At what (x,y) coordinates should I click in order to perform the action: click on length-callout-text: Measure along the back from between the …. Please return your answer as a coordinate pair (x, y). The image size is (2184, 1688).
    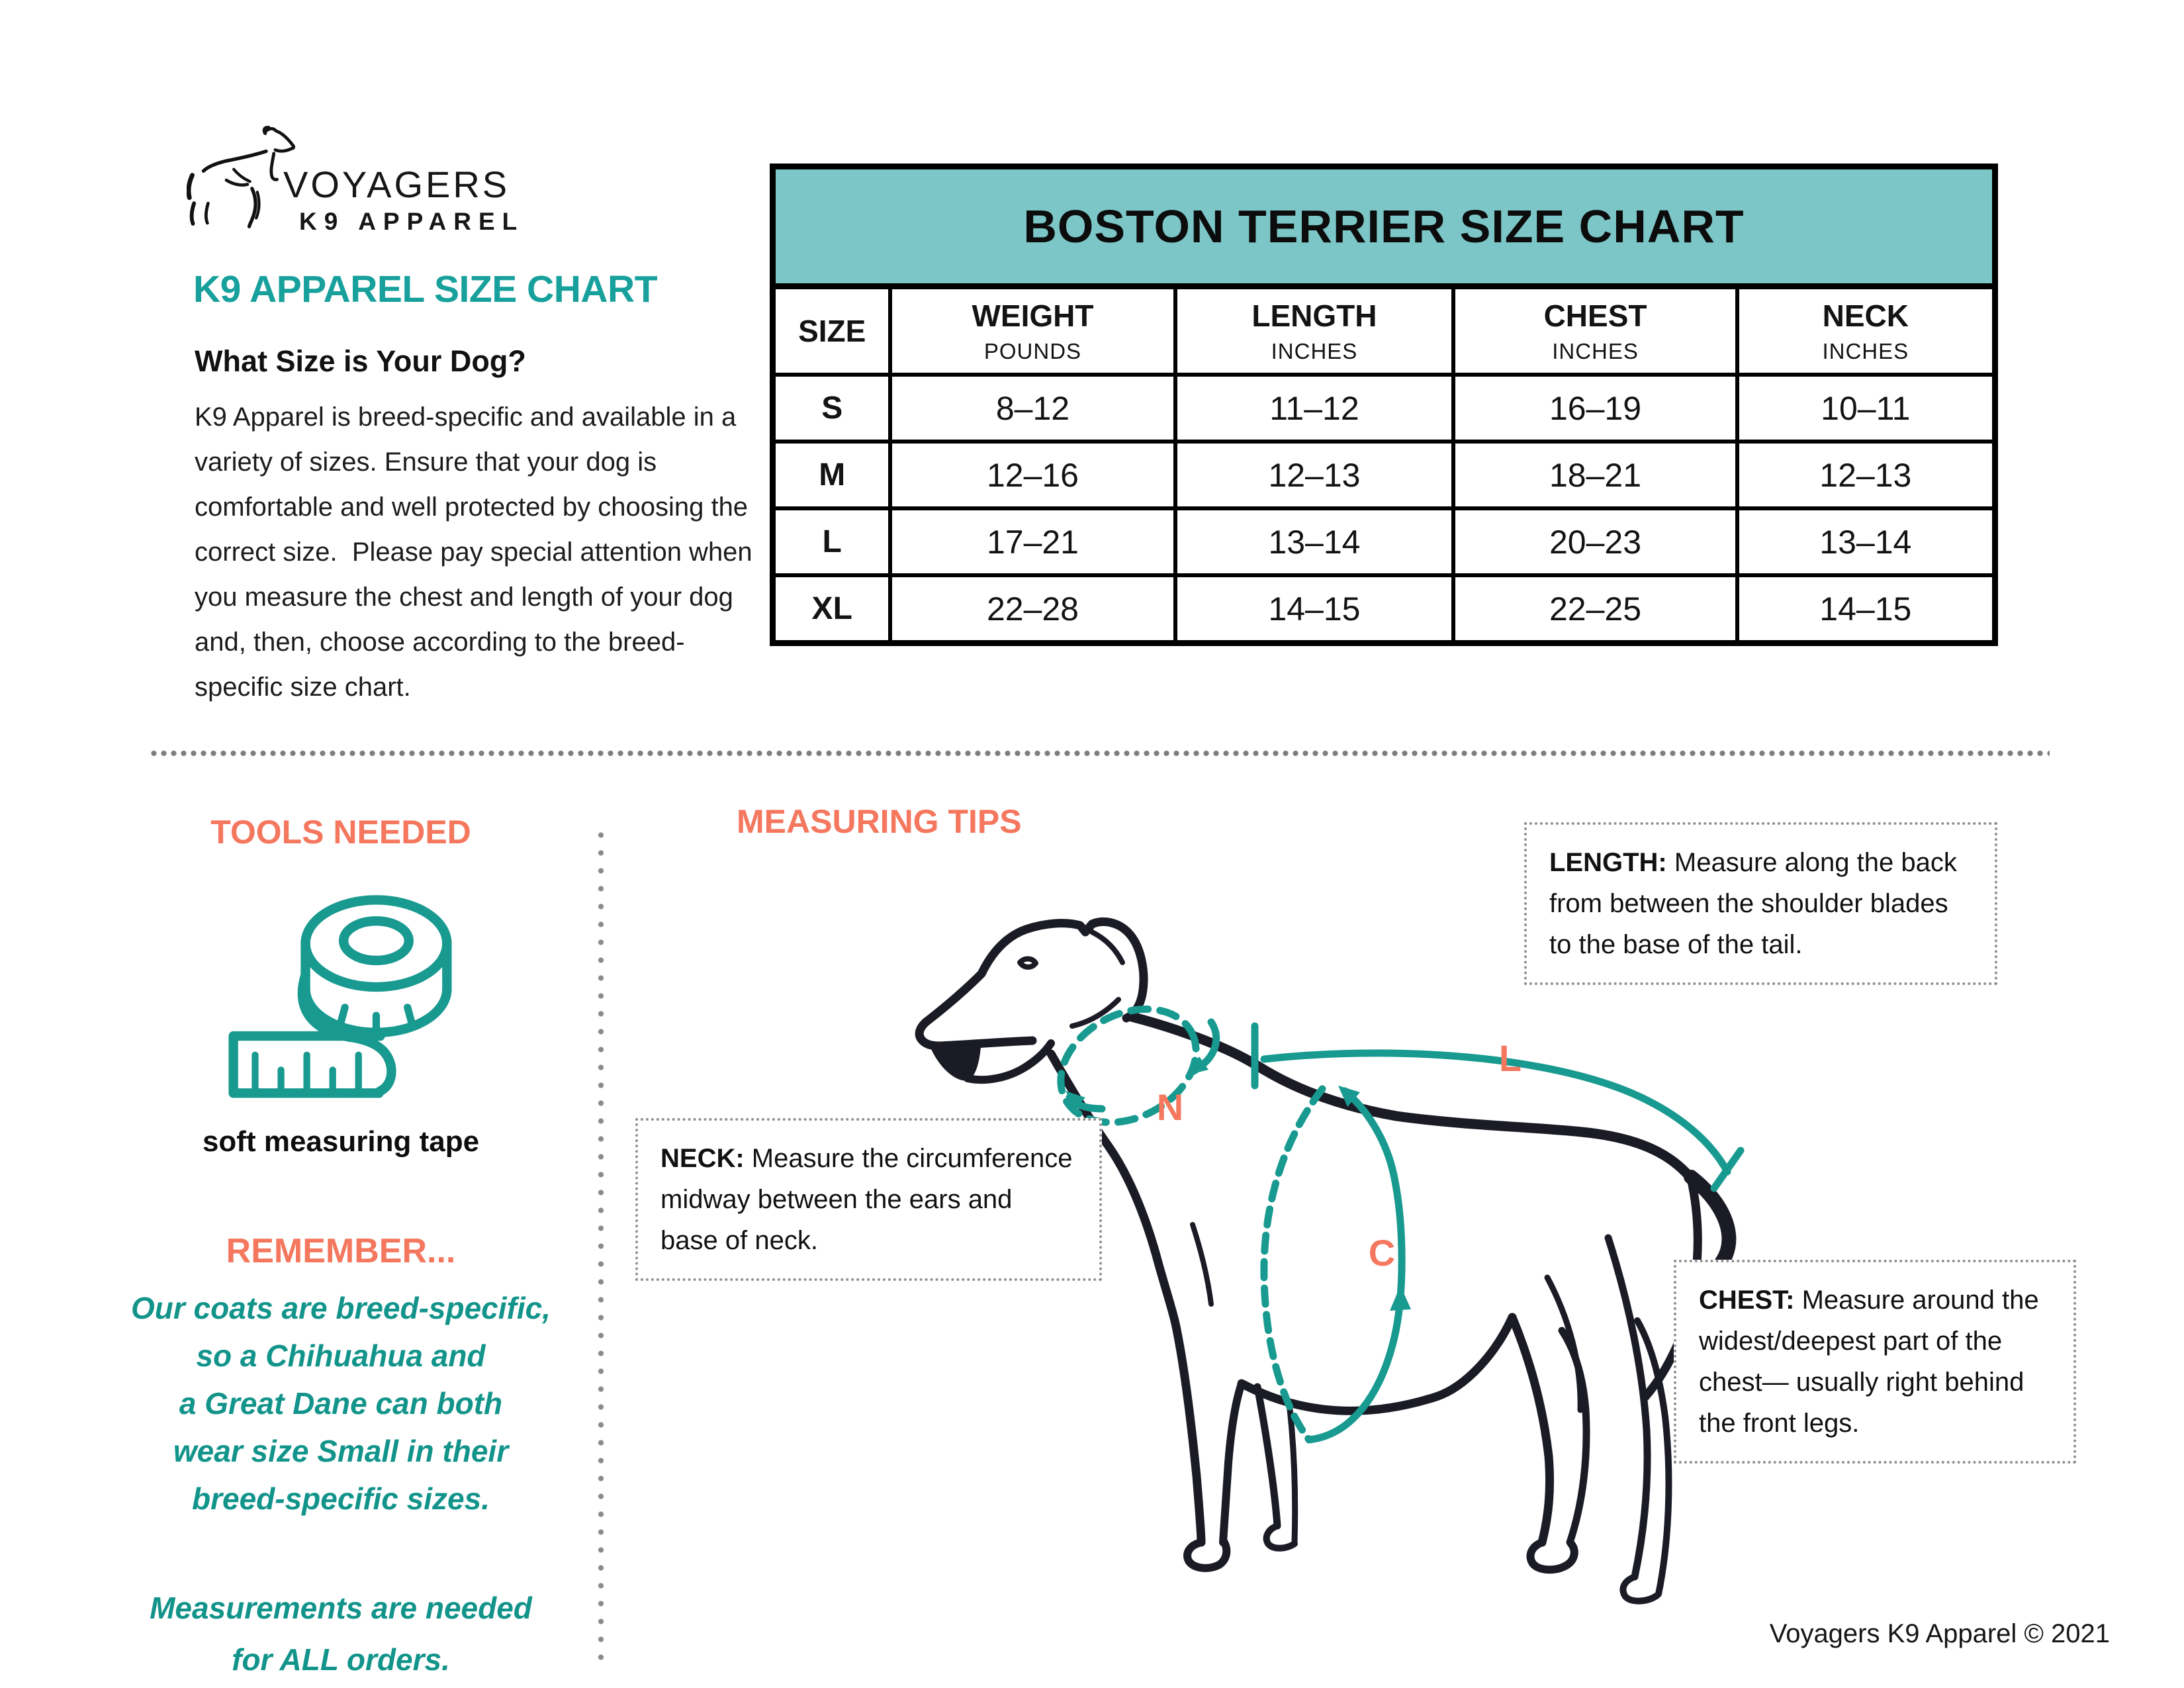
    Looking at the image, I should click on (1757, 903).